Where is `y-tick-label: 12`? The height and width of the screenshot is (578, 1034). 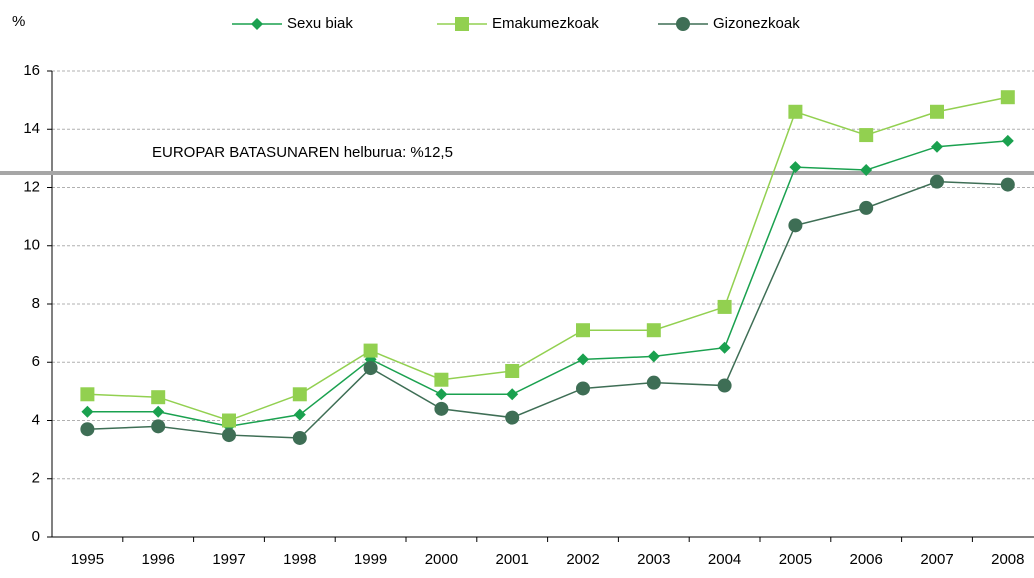
y-tick-label: 12 is located at coordinates (31, 186).